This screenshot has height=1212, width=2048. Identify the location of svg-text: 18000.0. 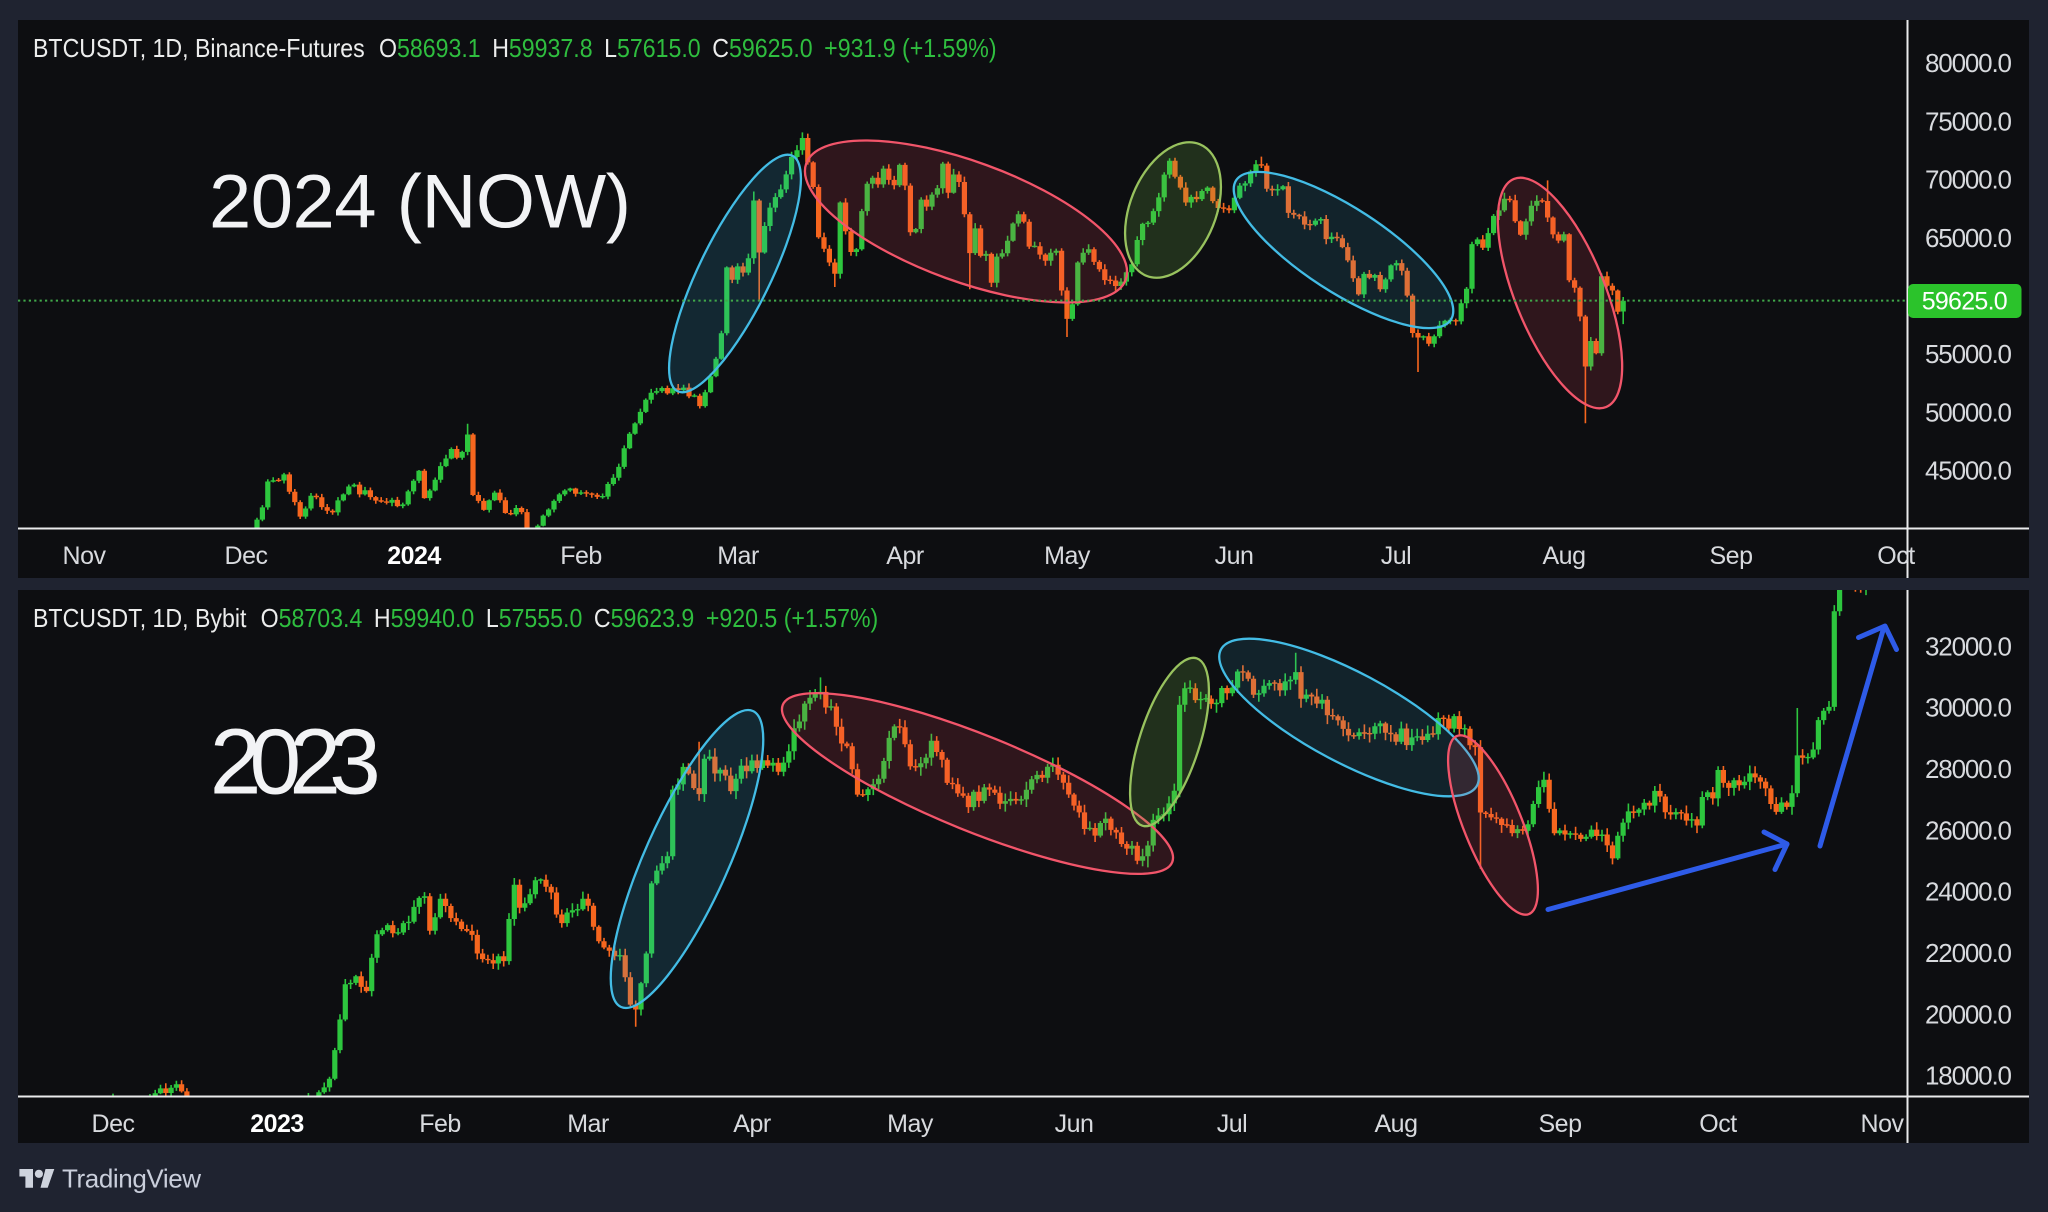
(1968, 1076).